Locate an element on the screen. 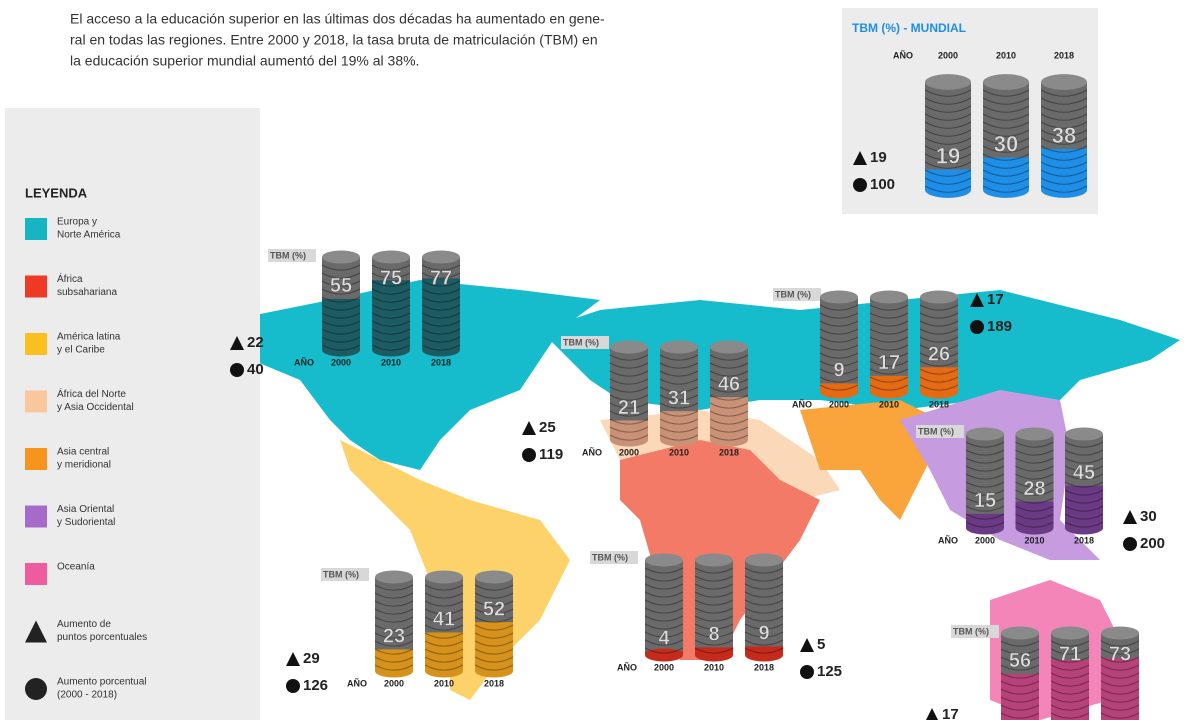 Image resolution: width=1200 pixels, height=720 pixels. circle-icon is located at coordinates (529, 455).